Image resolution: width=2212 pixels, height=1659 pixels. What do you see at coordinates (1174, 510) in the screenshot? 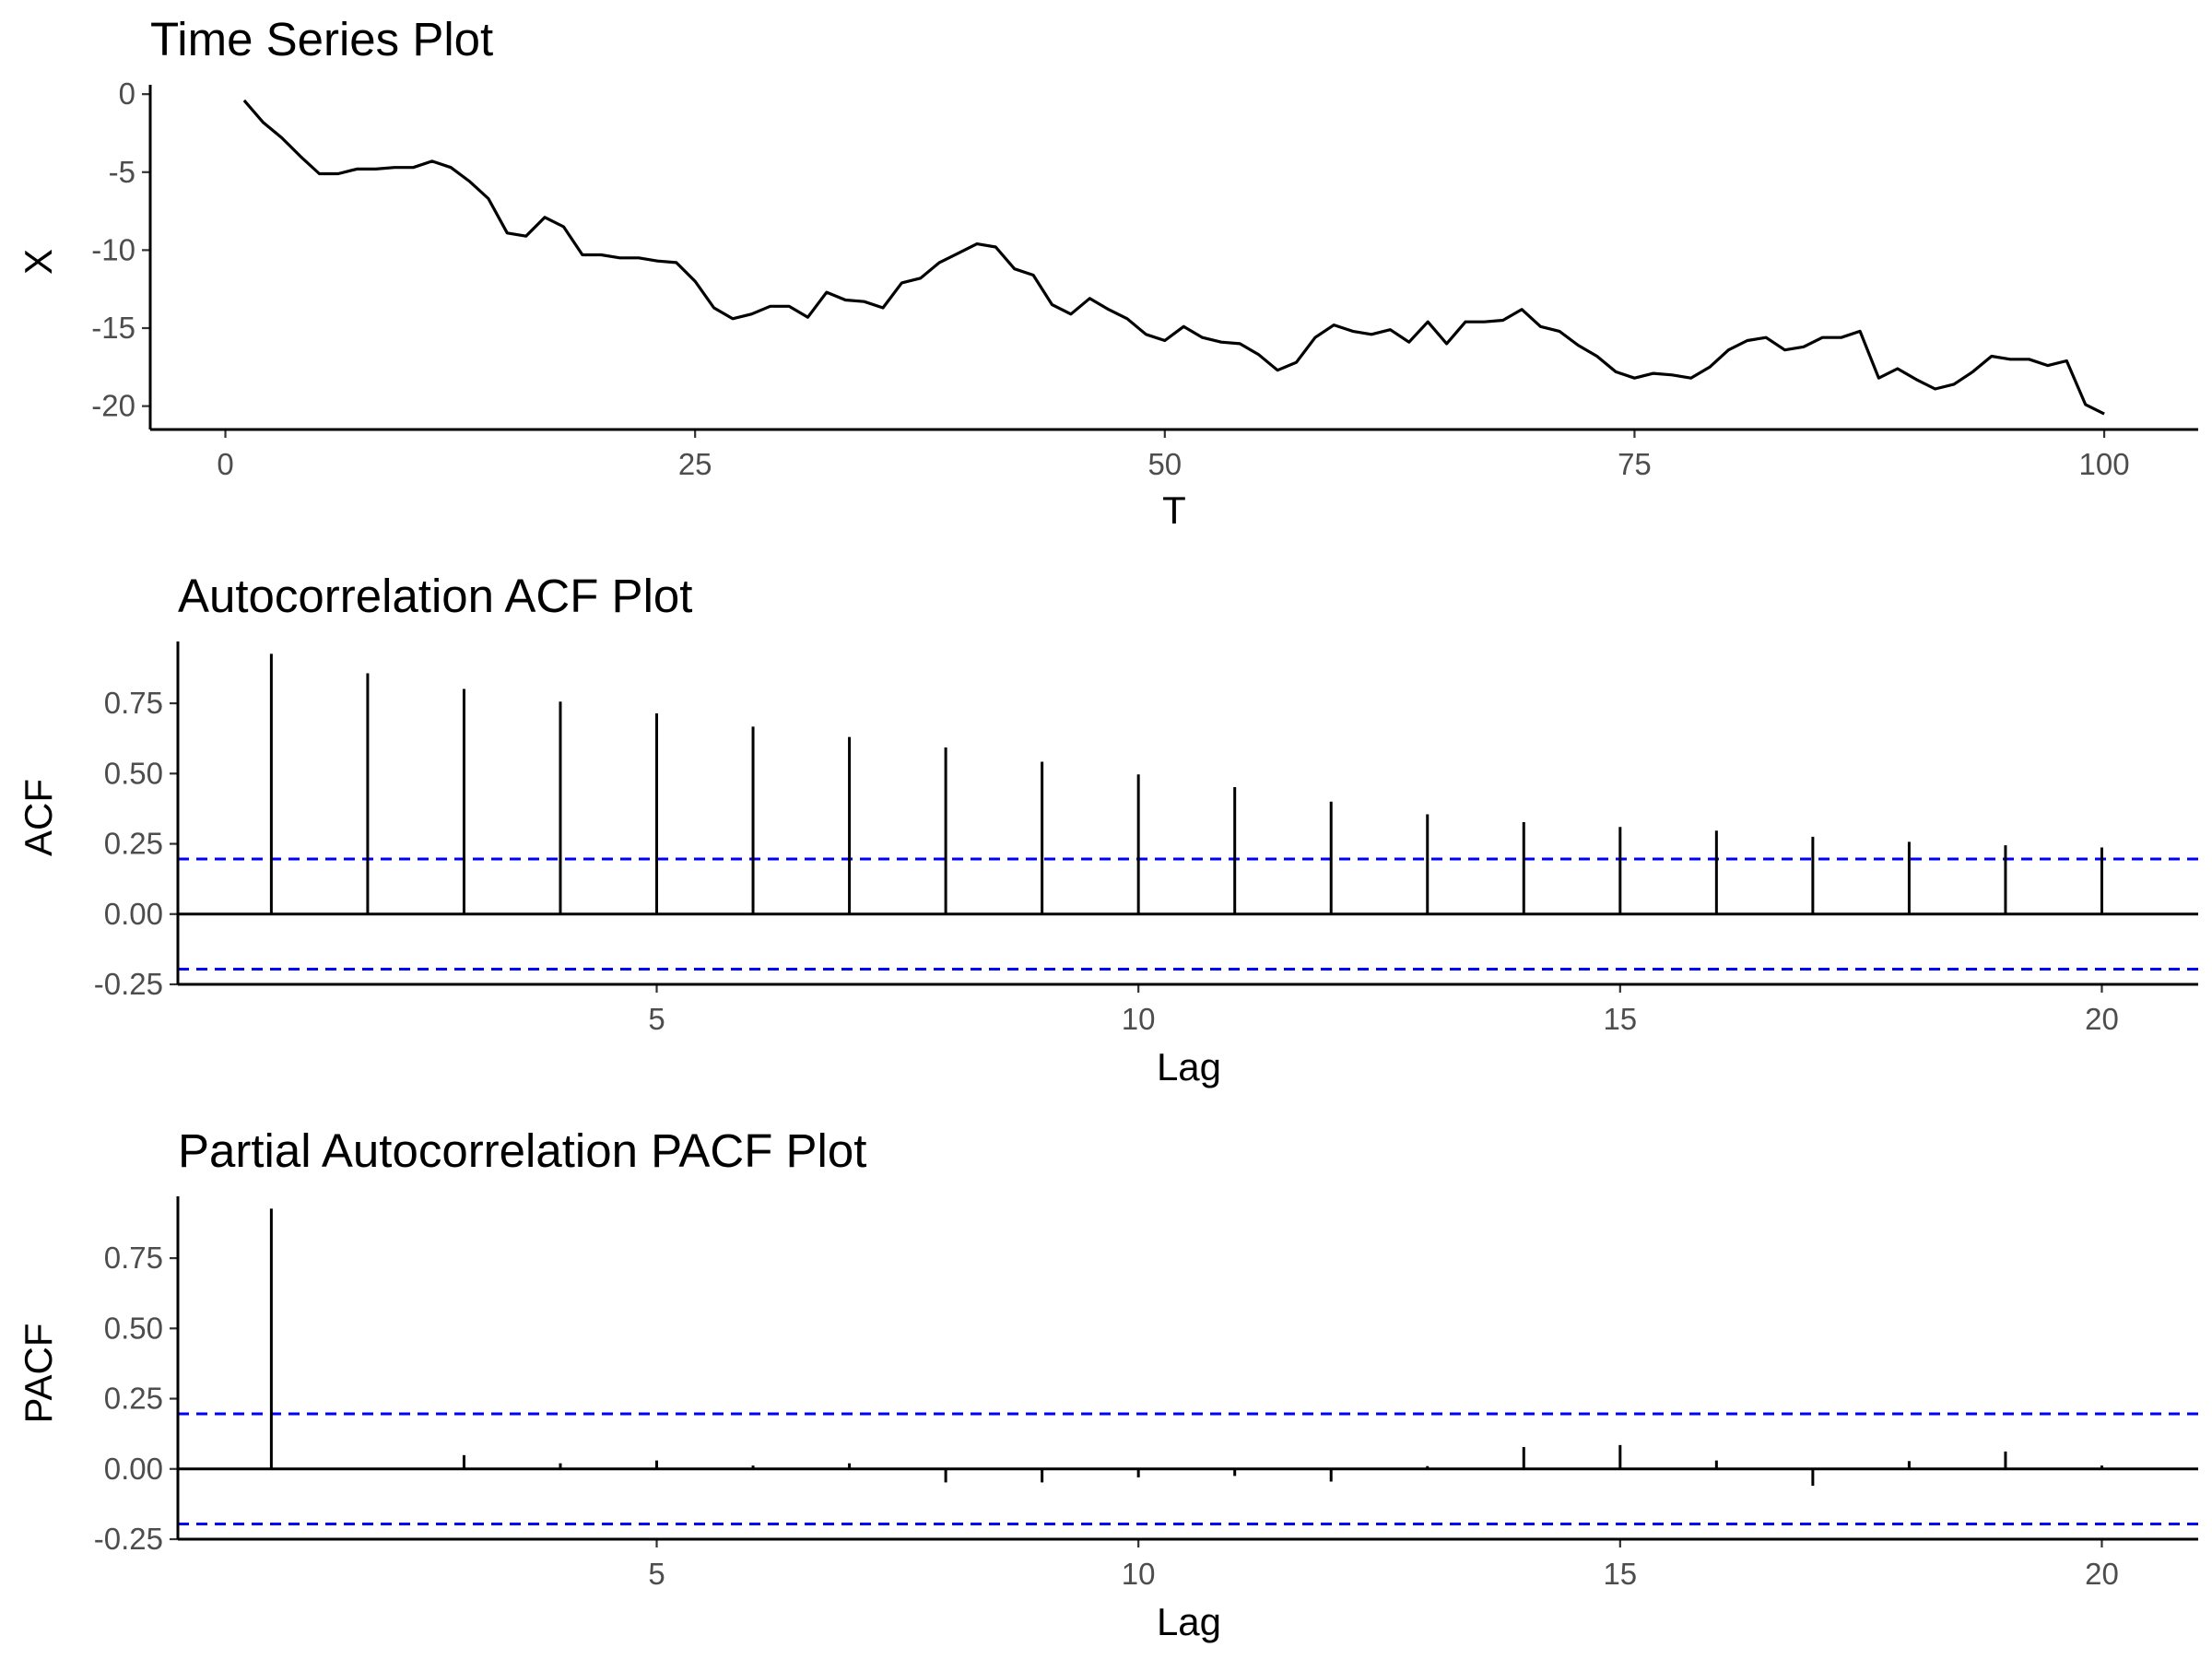
I see `time-series-x-axis-title: T` at bounding box center [1174, 510].